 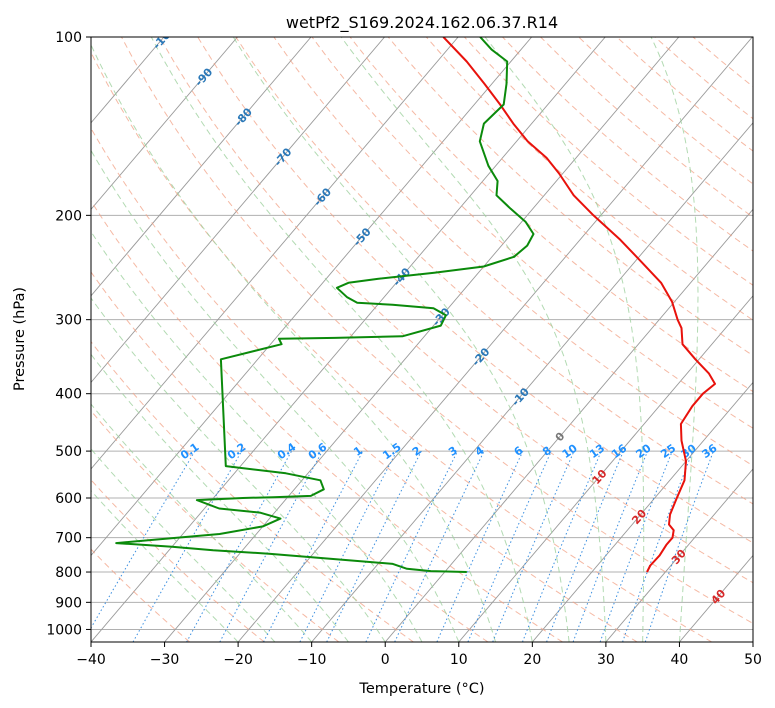 What do you see at coordinates (68, 573) in the screenshot?
I see `y-tick-label: 800` at bounding box center [68, 573].